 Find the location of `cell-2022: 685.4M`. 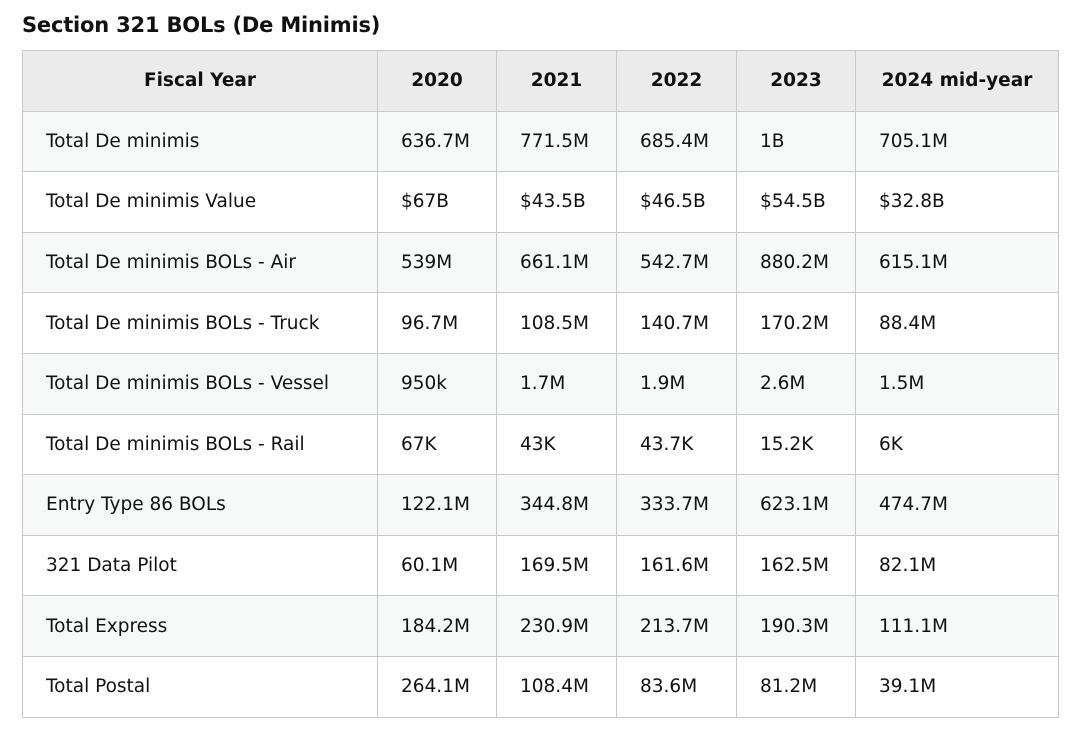

cell-2022: 685.4M is located at coordinates (676, 141).